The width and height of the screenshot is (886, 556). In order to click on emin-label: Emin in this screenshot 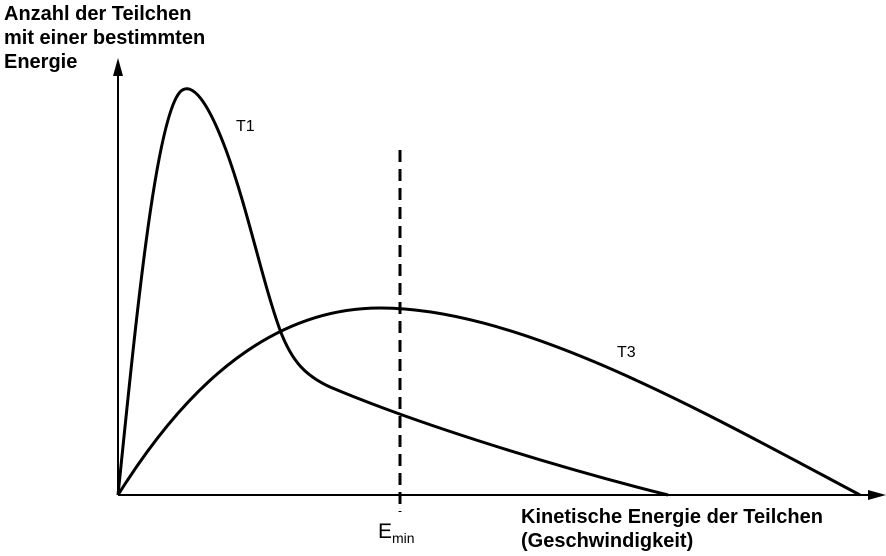, I will do `click(396, 533)`.